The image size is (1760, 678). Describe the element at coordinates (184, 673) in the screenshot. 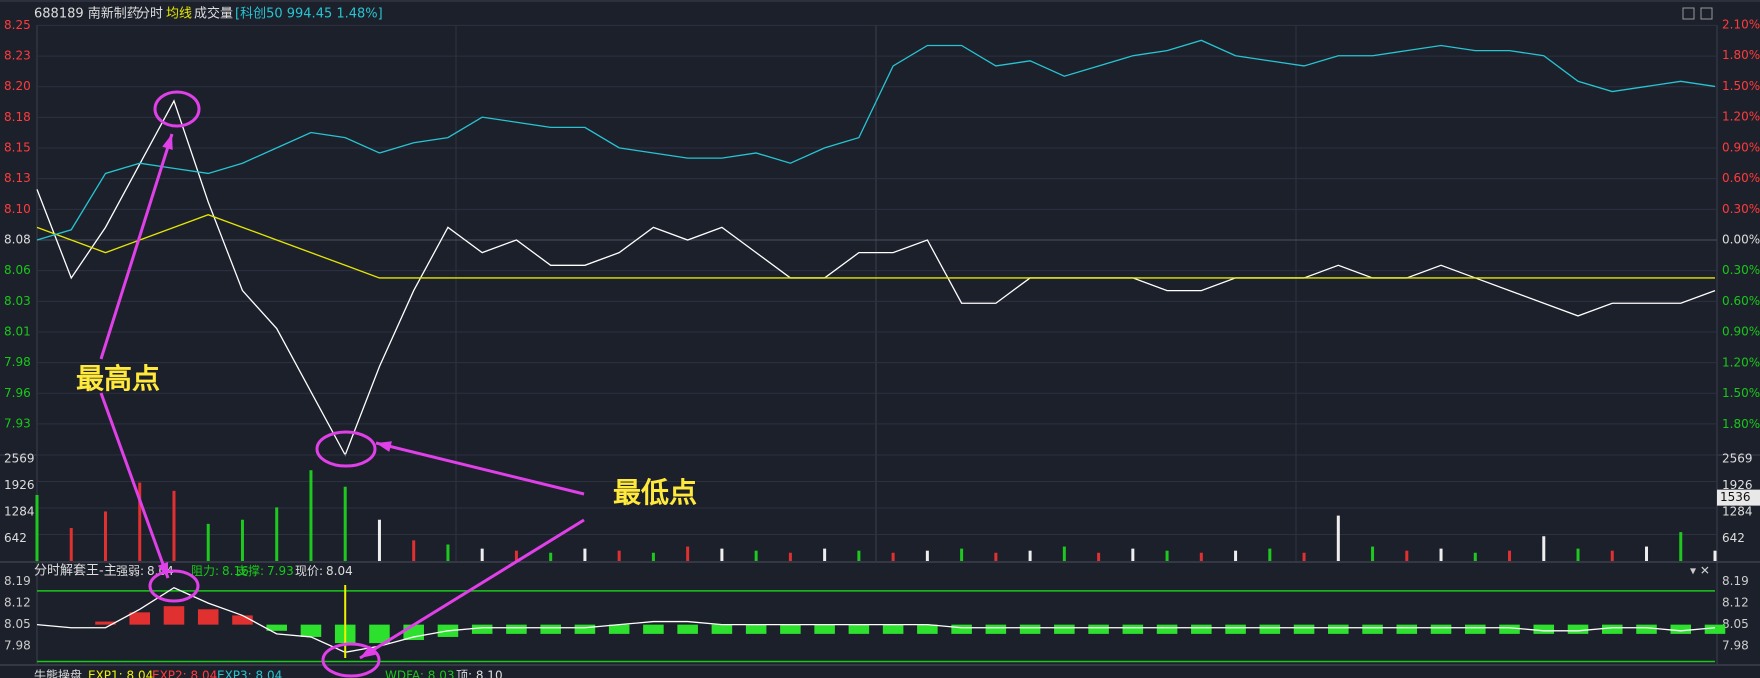

I see `footer-item: EXP2: 8.04` at that location.